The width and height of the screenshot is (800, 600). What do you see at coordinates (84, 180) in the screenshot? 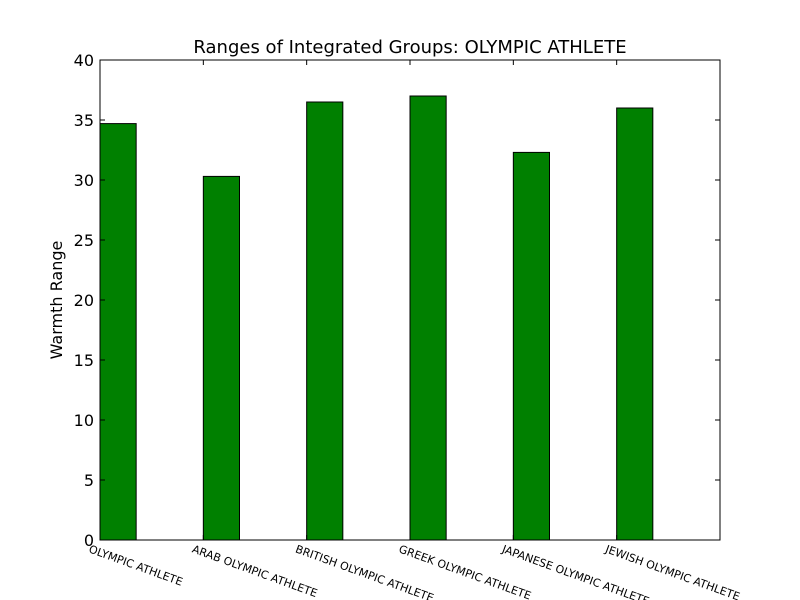
I see `y-tick-label-6: 30` at bounding box center [84, 180].